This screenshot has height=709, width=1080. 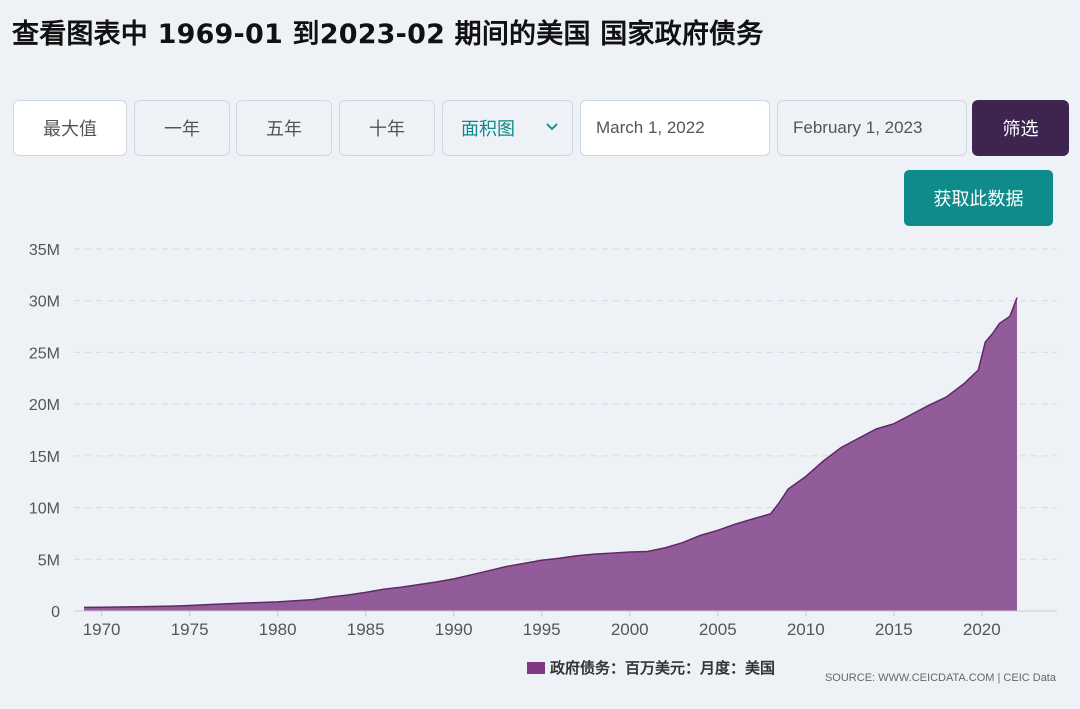 What do you see at coordinates (284, 128) in the screenshot?
I see `range-5y-button: 五年` at bounding box center [284, 128].